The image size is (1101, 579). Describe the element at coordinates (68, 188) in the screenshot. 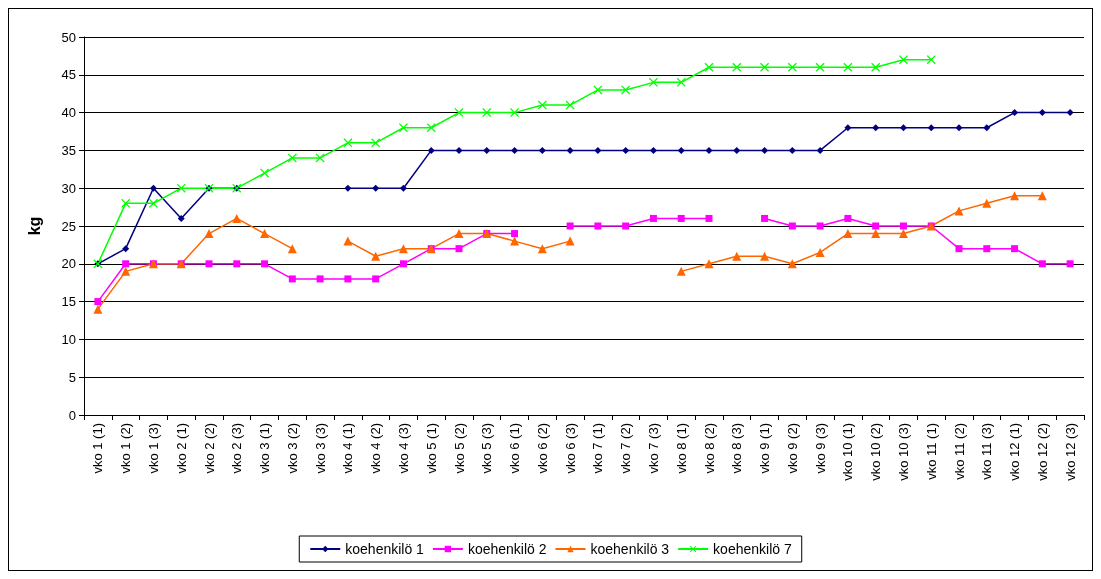

I see `y-tick-label: 30` at that location.